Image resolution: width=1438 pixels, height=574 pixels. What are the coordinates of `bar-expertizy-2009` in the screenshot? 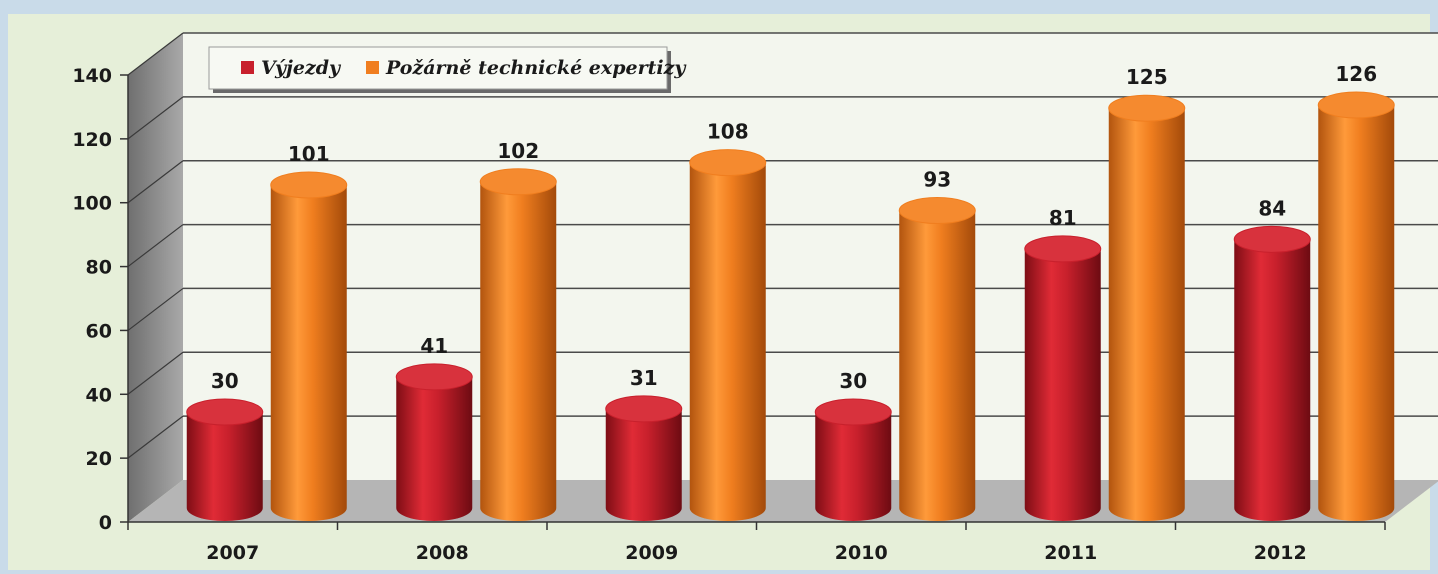 It's located at (728, 335).